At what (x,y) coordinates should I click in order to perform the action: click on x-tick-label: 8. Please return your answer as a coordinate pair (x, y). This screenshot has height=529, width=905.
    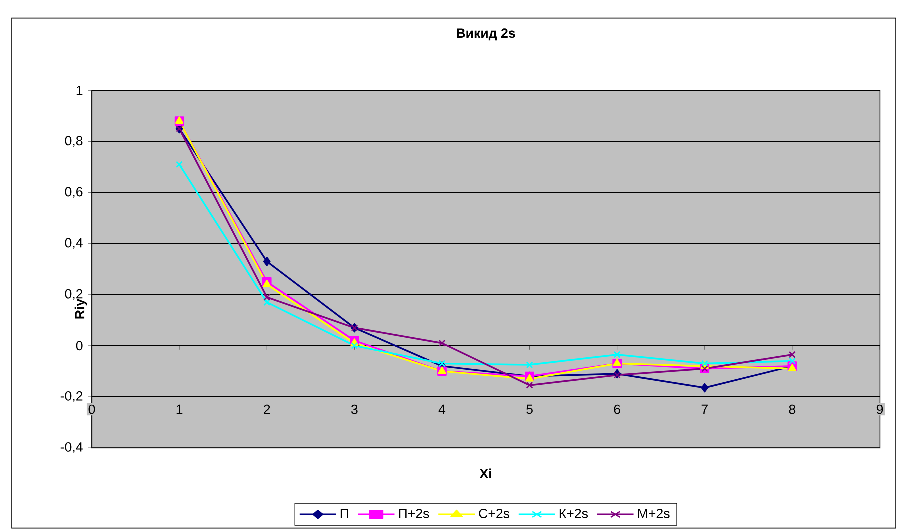
    Looking at the image, I should click on (792, 409).